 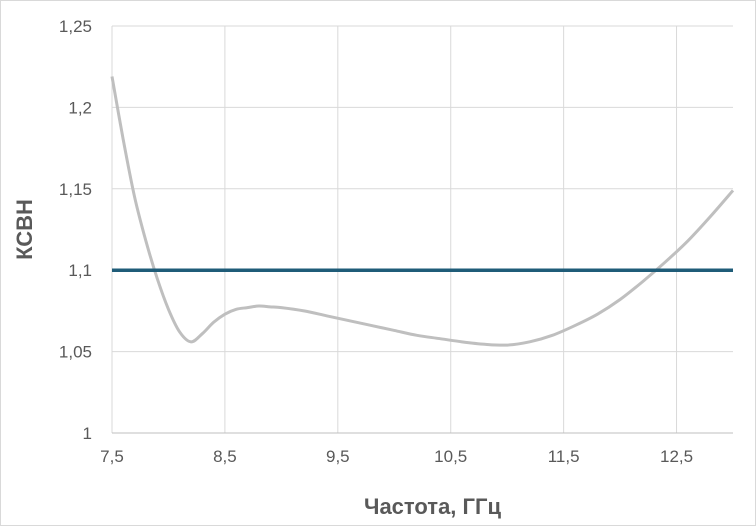 What do you see at coordinates (87, 433) in the screenshot?
I see `y-tick-label: 1` at bounding box center [87, 433].